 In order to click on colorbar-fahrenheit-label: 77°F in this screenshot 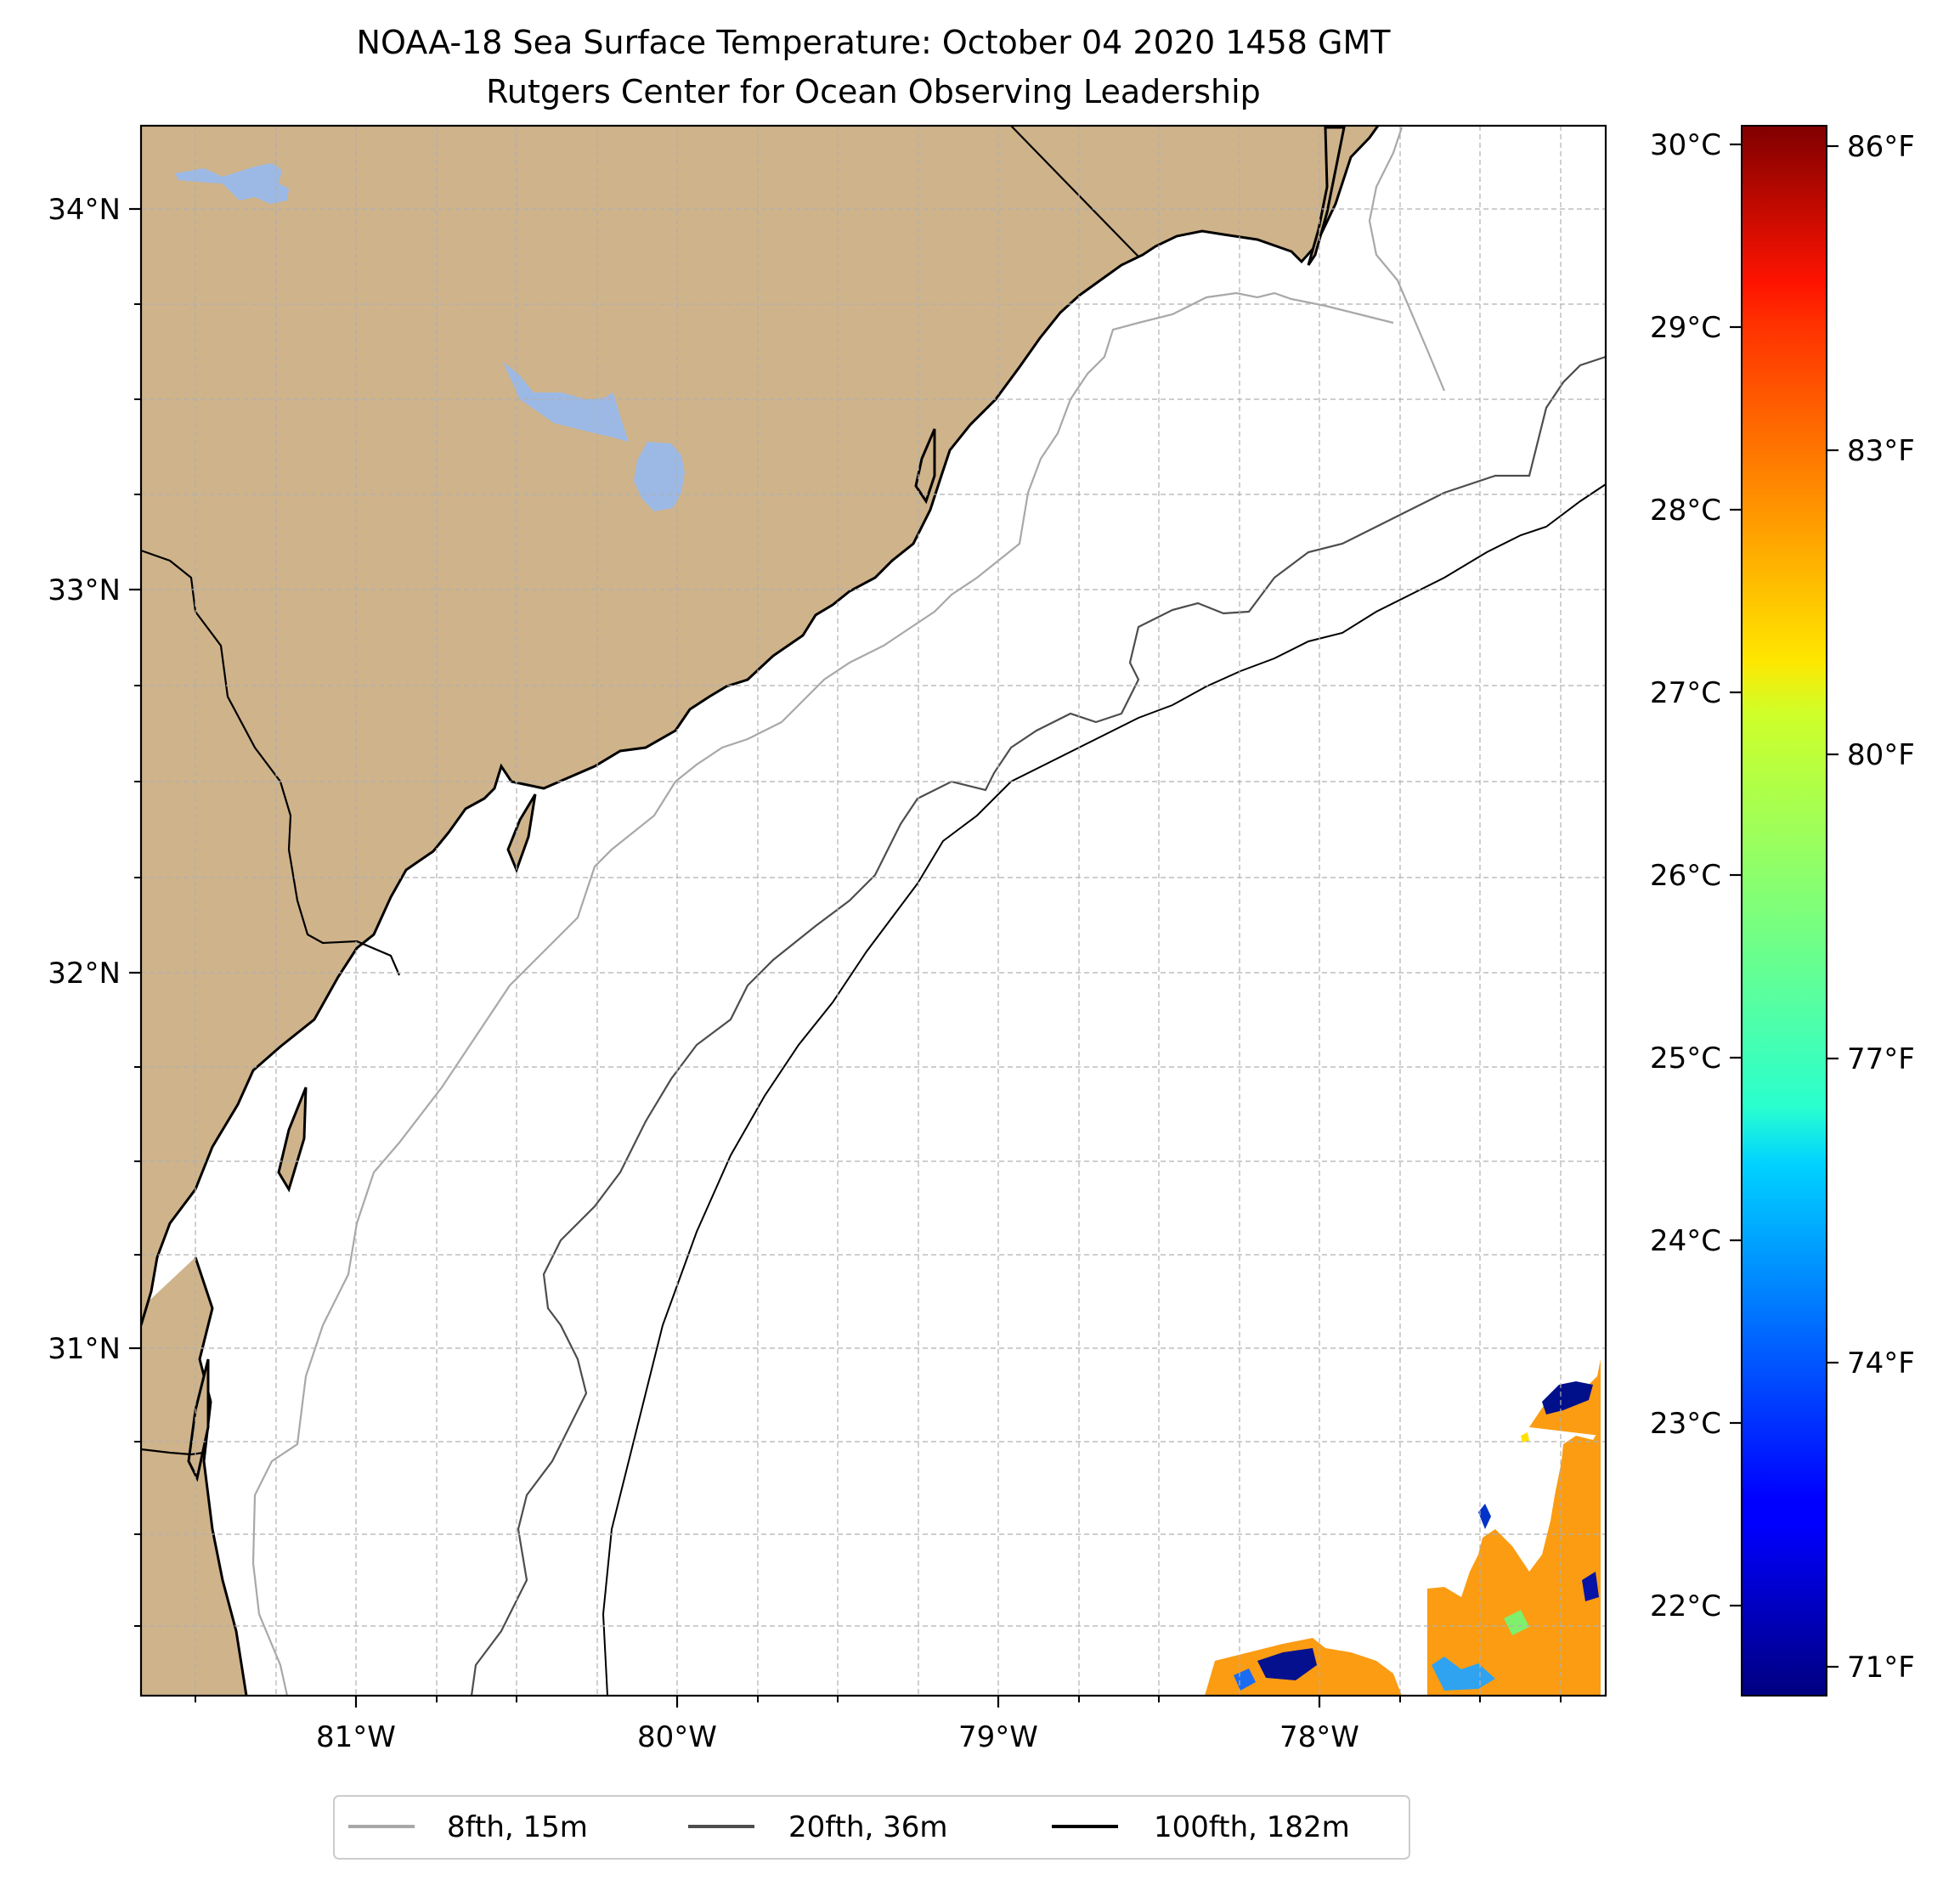, I will do `click(1881, 1059)`.